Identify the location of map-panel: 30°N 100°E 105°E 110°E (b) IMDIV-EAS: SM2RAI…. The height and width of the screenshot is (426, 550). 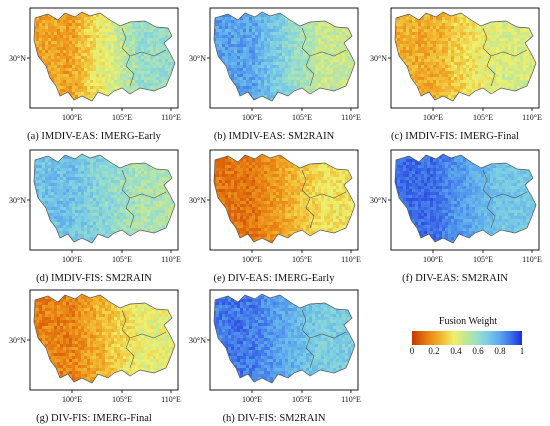
(274, 74).